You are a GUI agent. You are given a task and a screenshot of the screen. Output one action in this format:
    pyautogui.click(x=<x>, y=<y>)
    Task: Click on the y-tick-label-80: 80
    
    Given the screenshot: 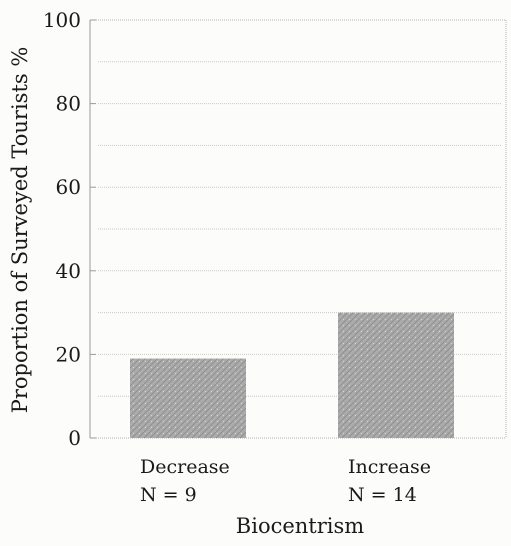 What is the action you would take?
    pyautogui.click(x=68, y=104)
    